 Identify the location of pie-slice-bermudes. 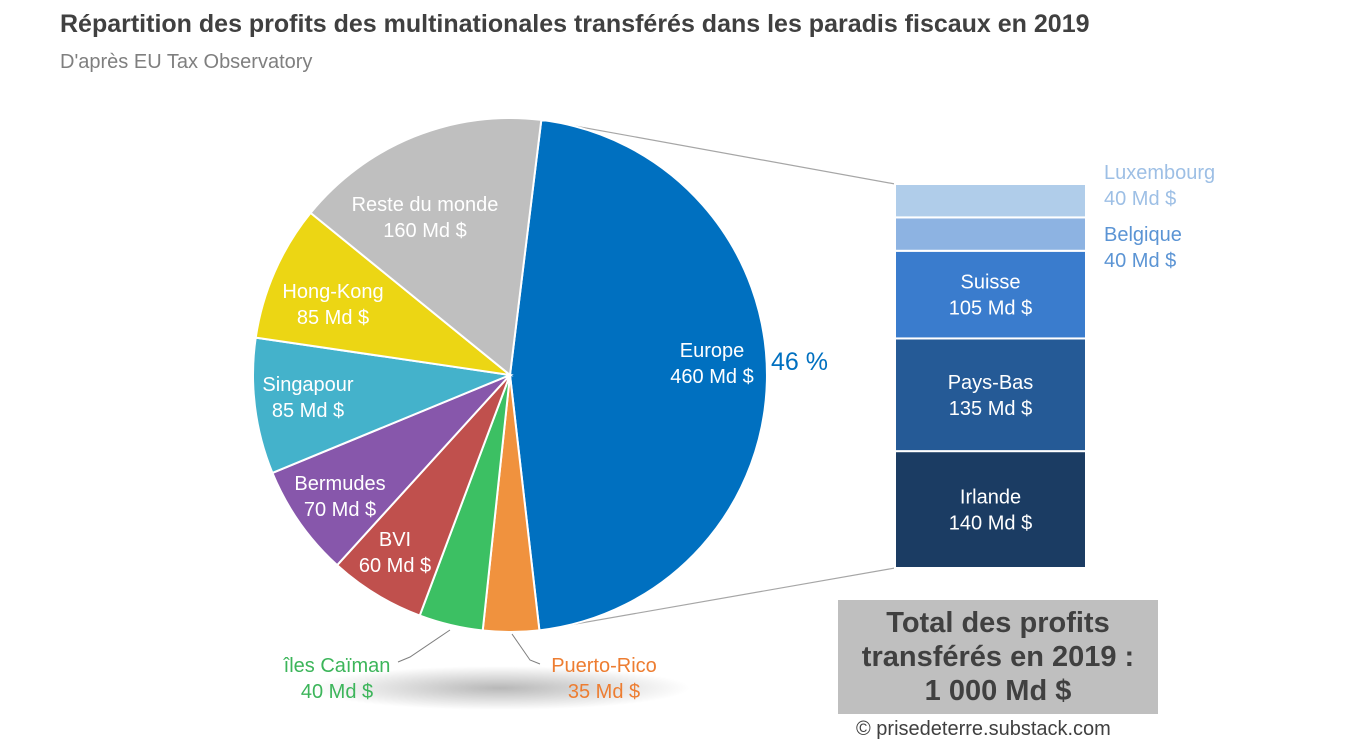
(391, 470).